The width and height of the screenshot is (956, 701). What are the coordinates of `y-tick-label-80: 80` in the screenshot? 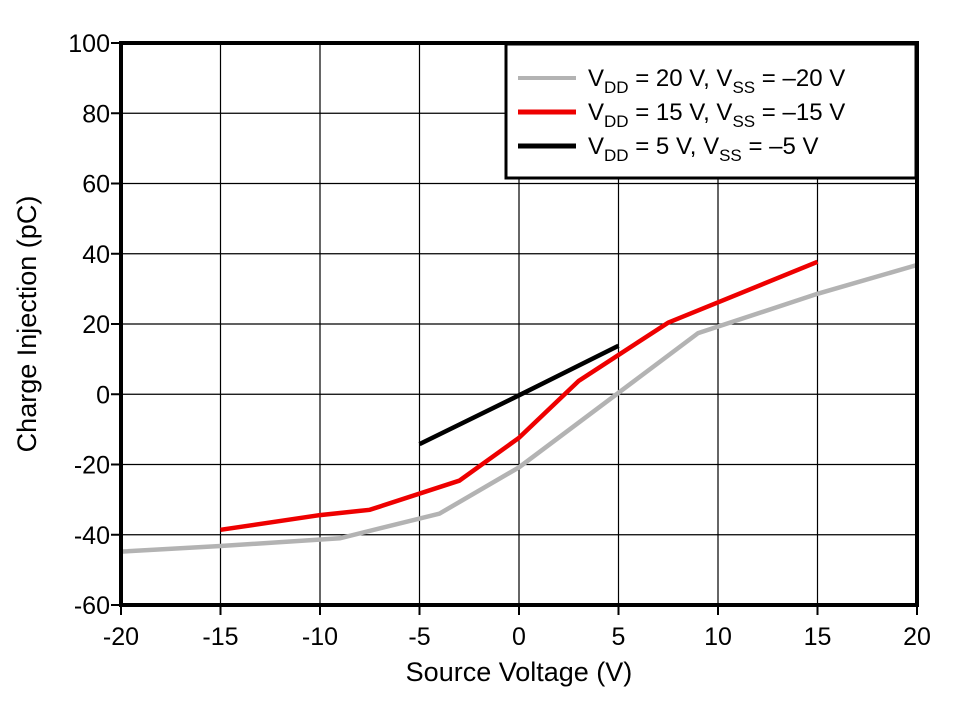 It's located at (96, 114).